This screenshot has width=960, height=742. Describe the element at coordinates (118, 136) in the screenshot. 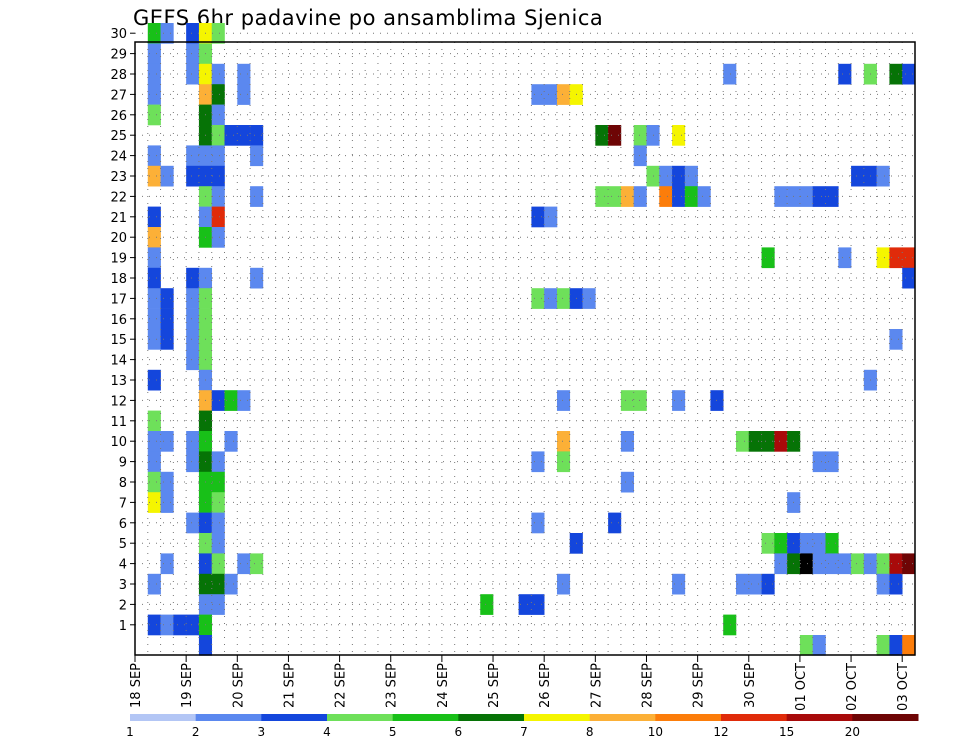

I see `y-tick-label: 25` at that location.